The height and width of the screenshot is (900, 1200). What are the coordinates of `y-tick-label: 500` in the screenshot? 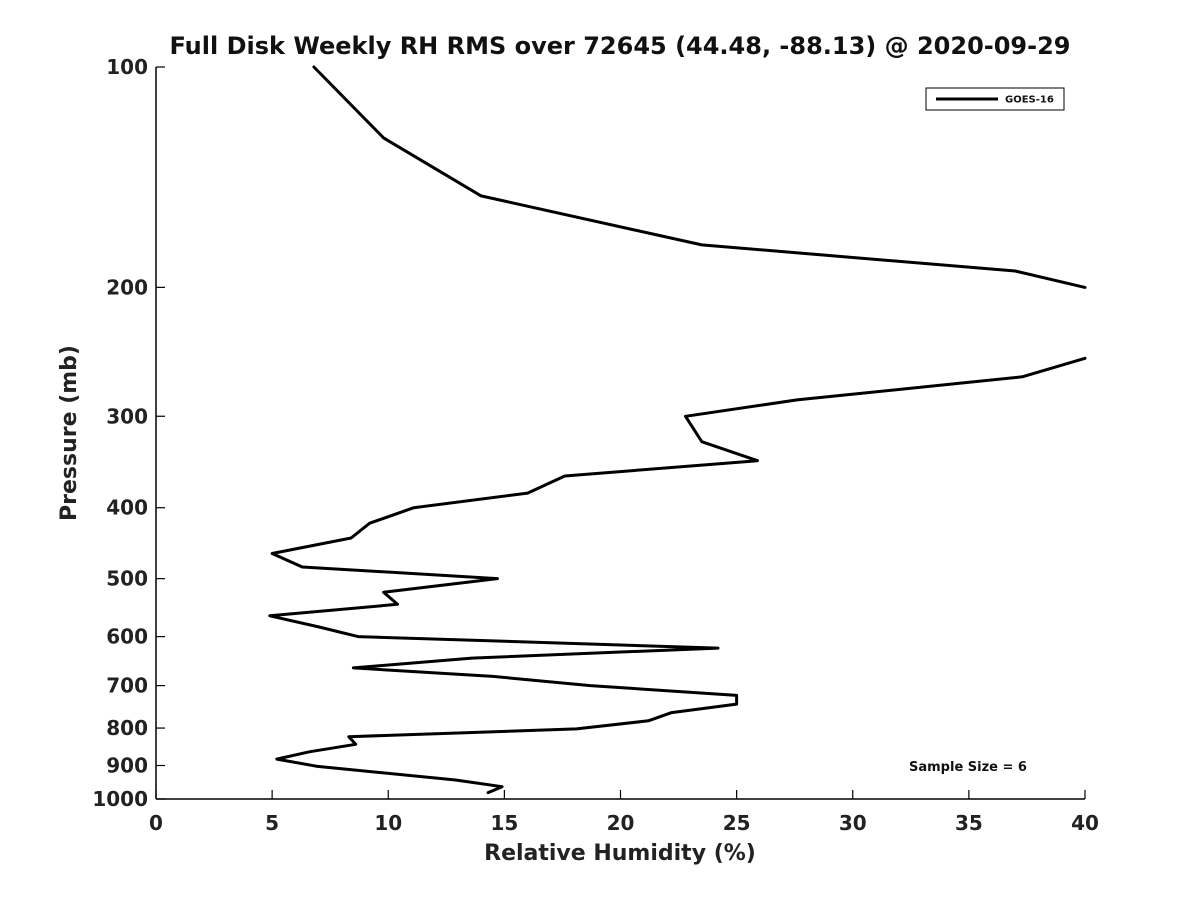 It's located at (127, 579).